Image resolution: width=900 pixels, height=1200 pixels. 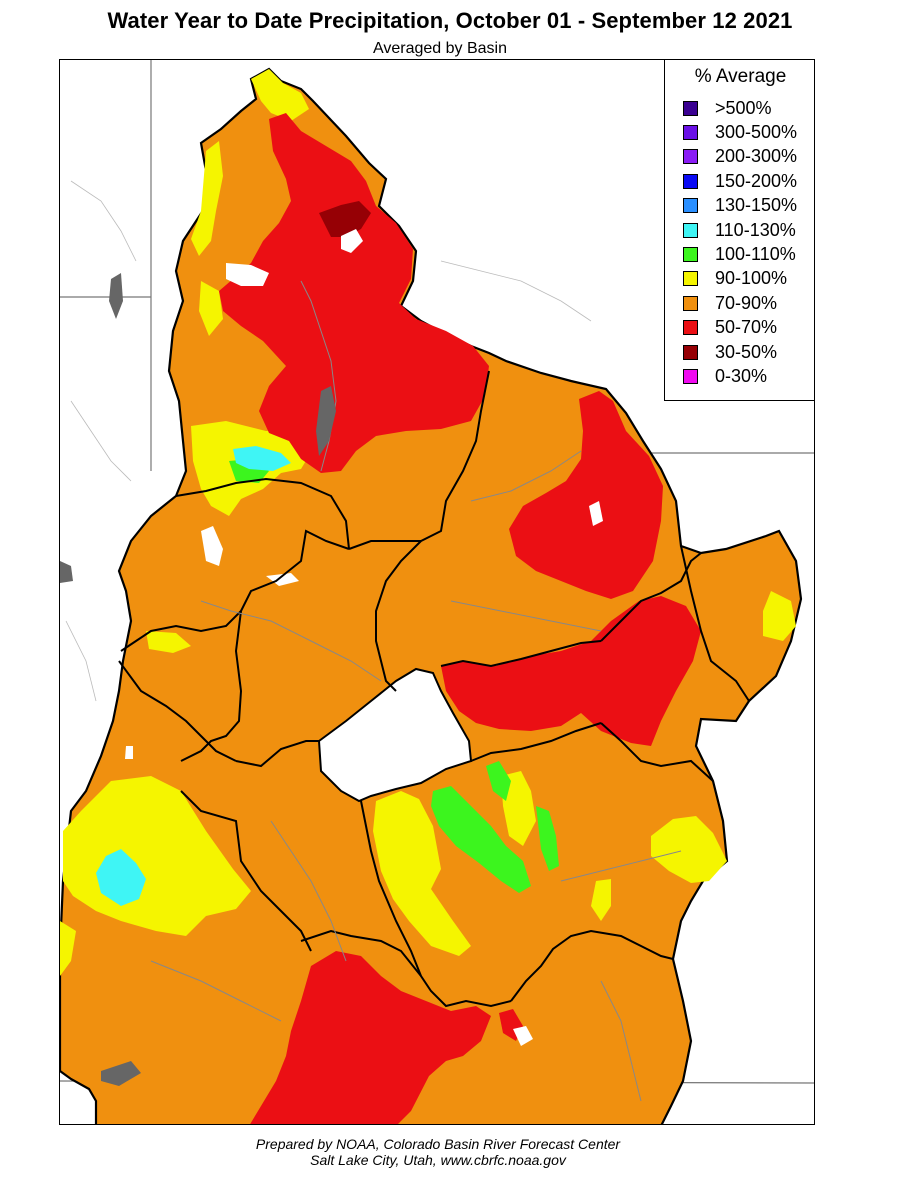 What do you see at coordinates (746, 302) in the screenshot?
I see `legend-label: 70-90%` at bounding box center [746, 302].